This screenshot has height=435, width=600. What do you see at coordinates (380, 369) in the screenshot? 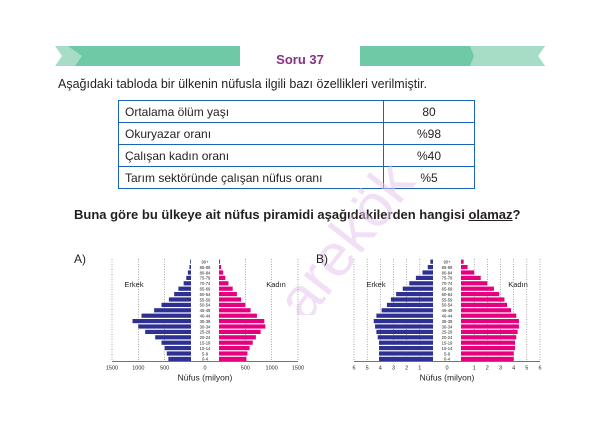
I see `x-tick-label: 4` at bounding box center [380, 369].